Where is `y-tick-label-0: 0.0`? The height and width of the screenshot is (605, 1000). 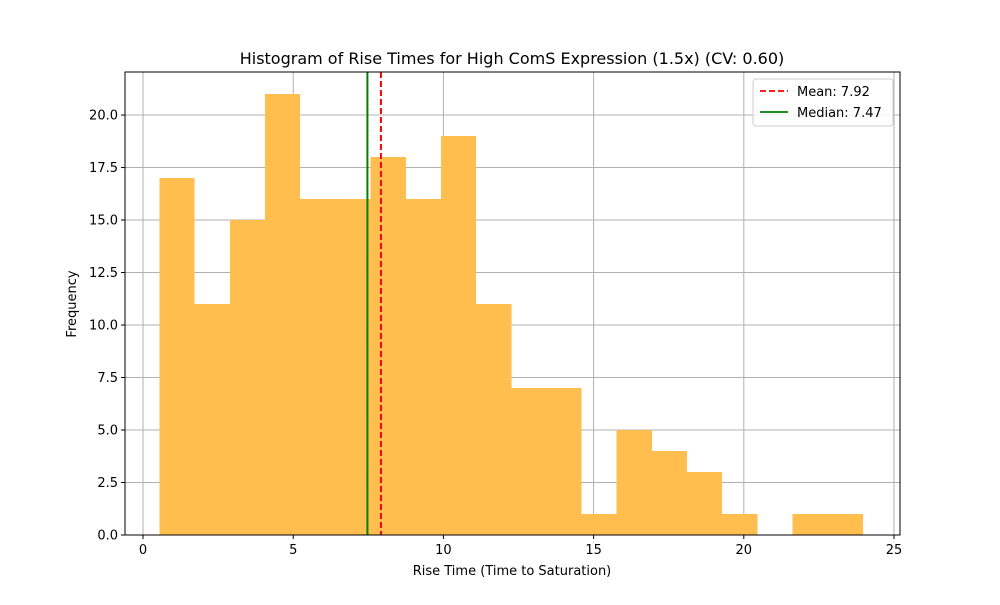 y-tick-label-0: 0.0 is located at coordinates (107, 536).